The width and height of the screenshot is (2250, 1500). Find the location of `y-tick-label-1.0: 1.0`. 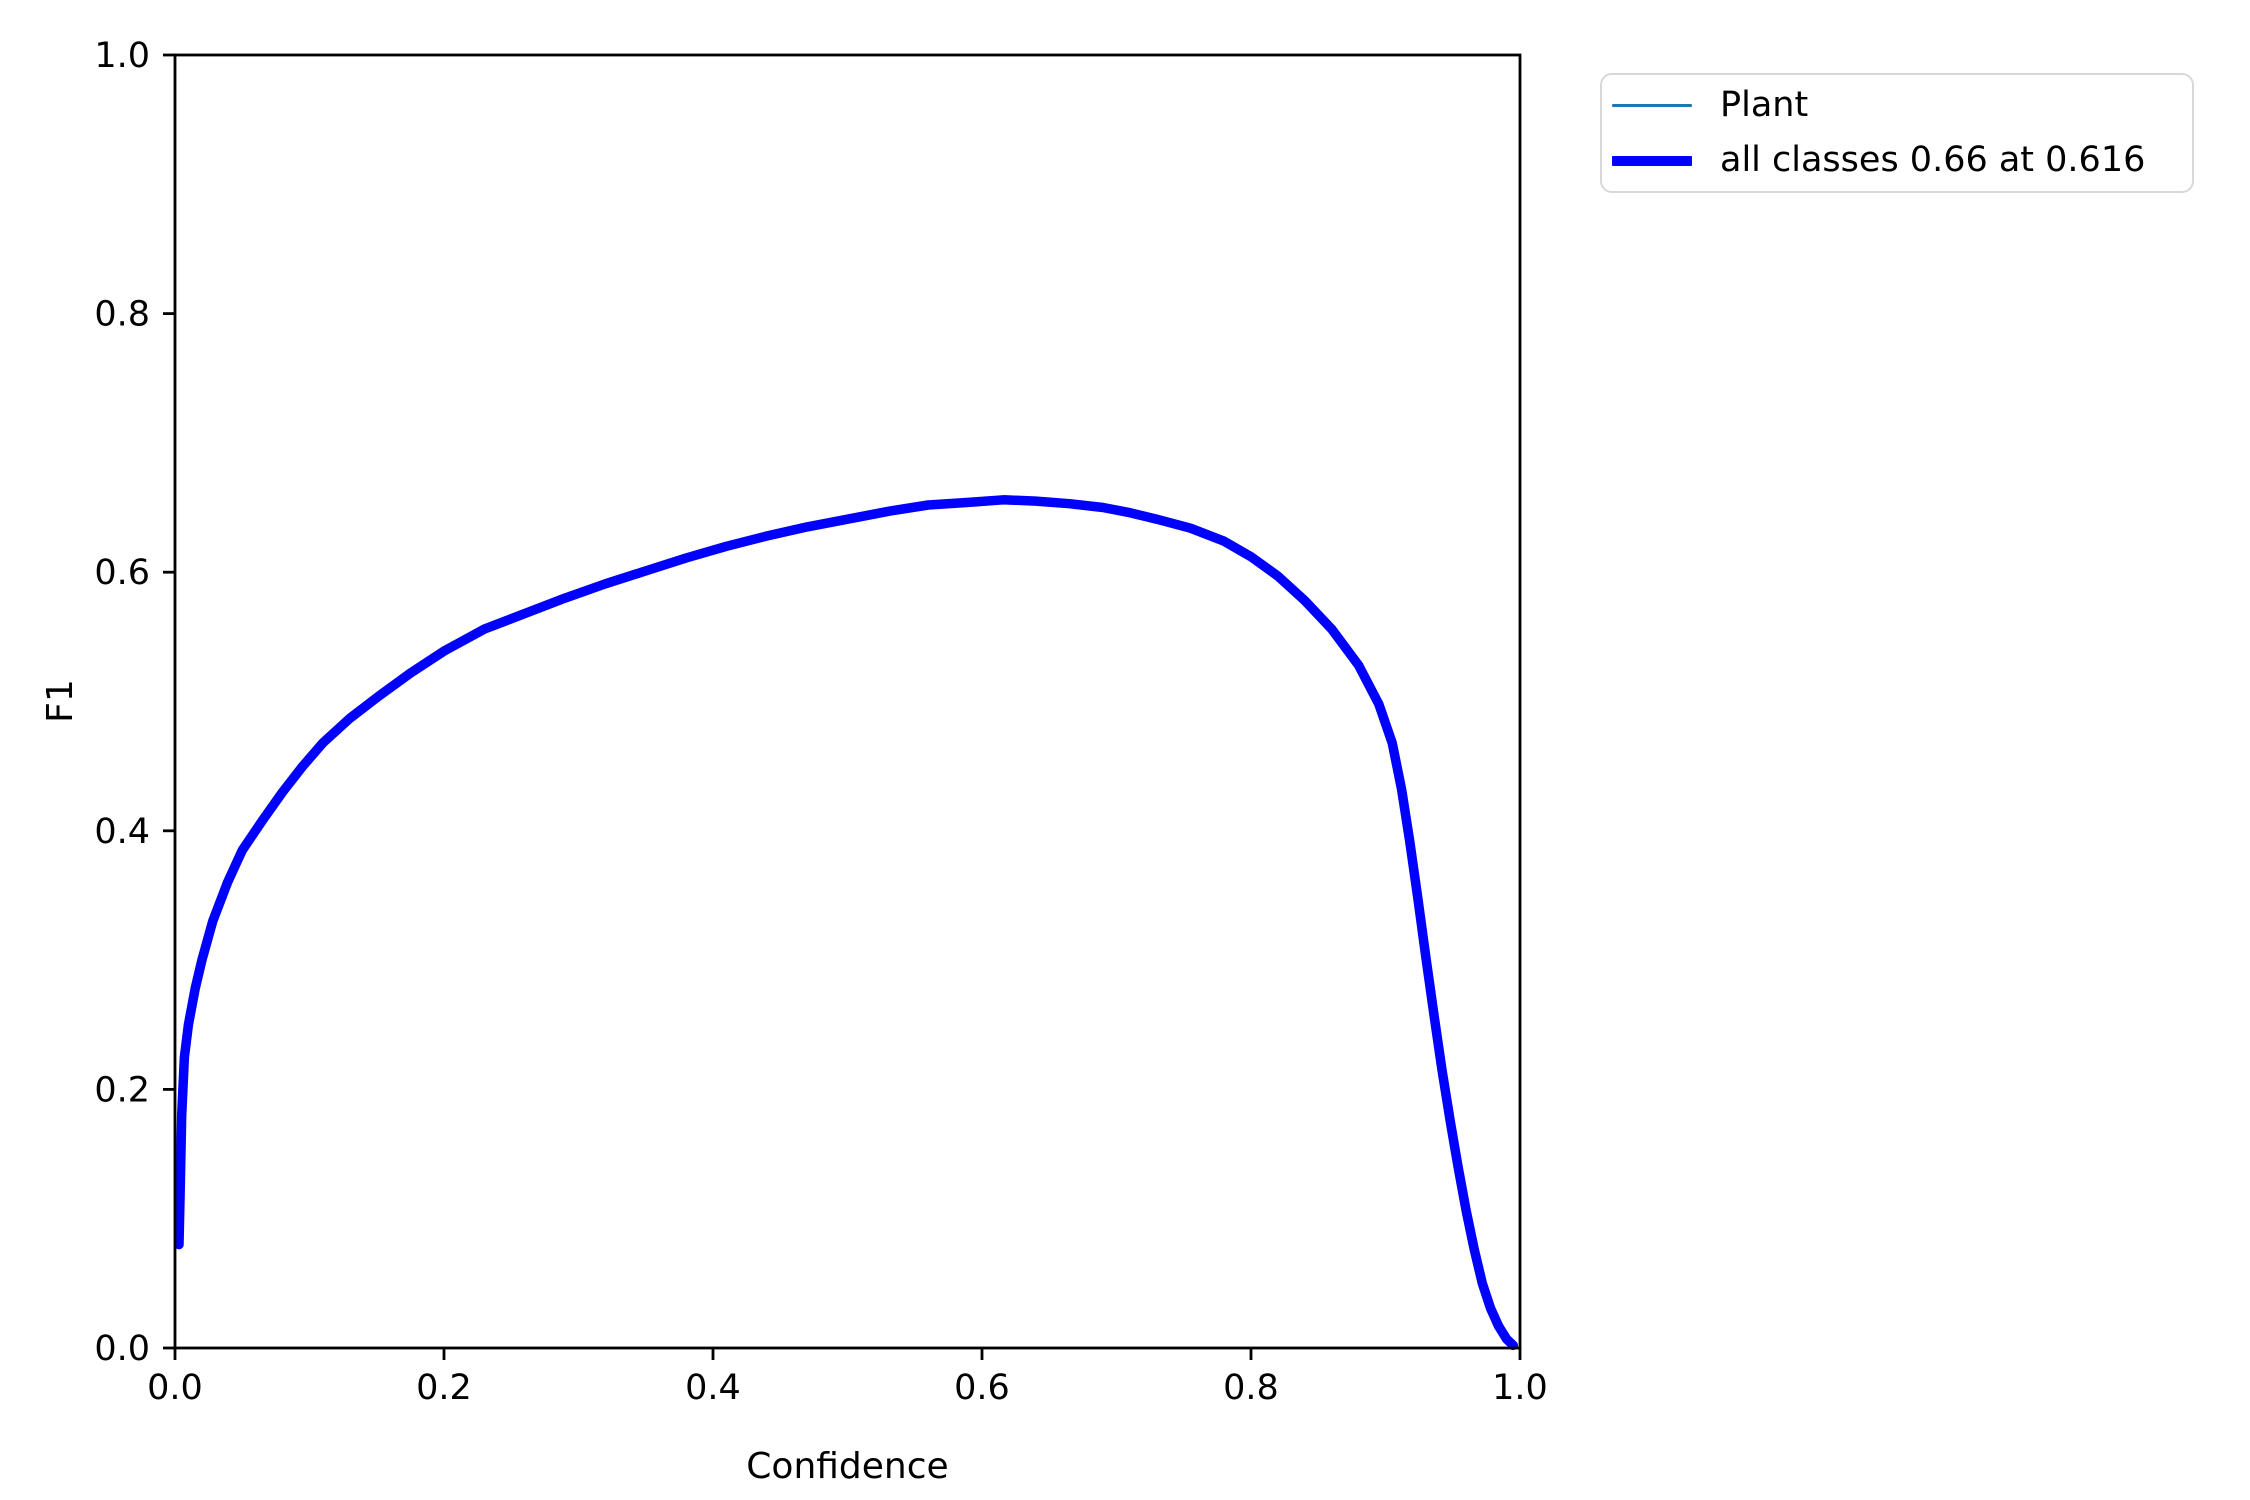

y-tick-label-1.0: 1.0 is located at coordinates (122, 56).